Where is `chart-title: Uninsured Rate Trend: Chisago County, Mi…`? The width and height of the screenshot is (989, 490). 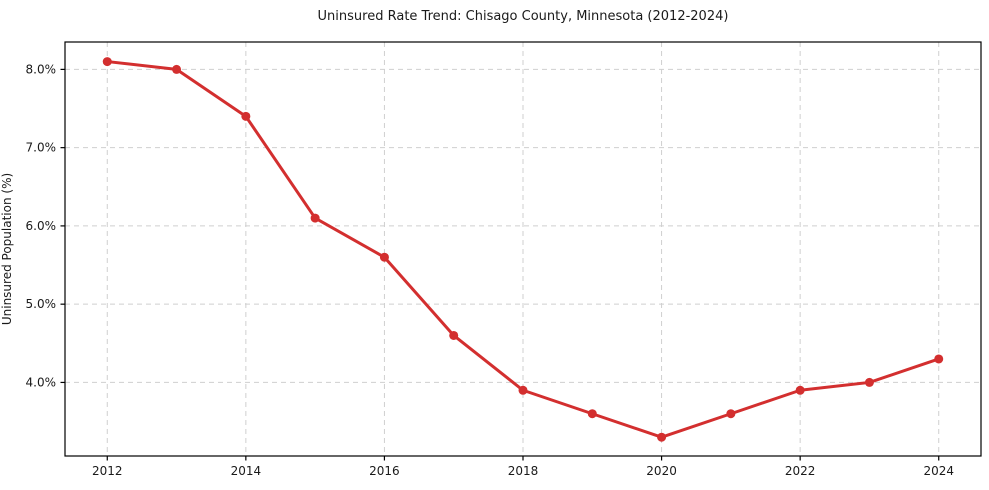
chart-title: Uninsured Rate Trend: Chisago County, Mi… is located at coordinates (523, 16).